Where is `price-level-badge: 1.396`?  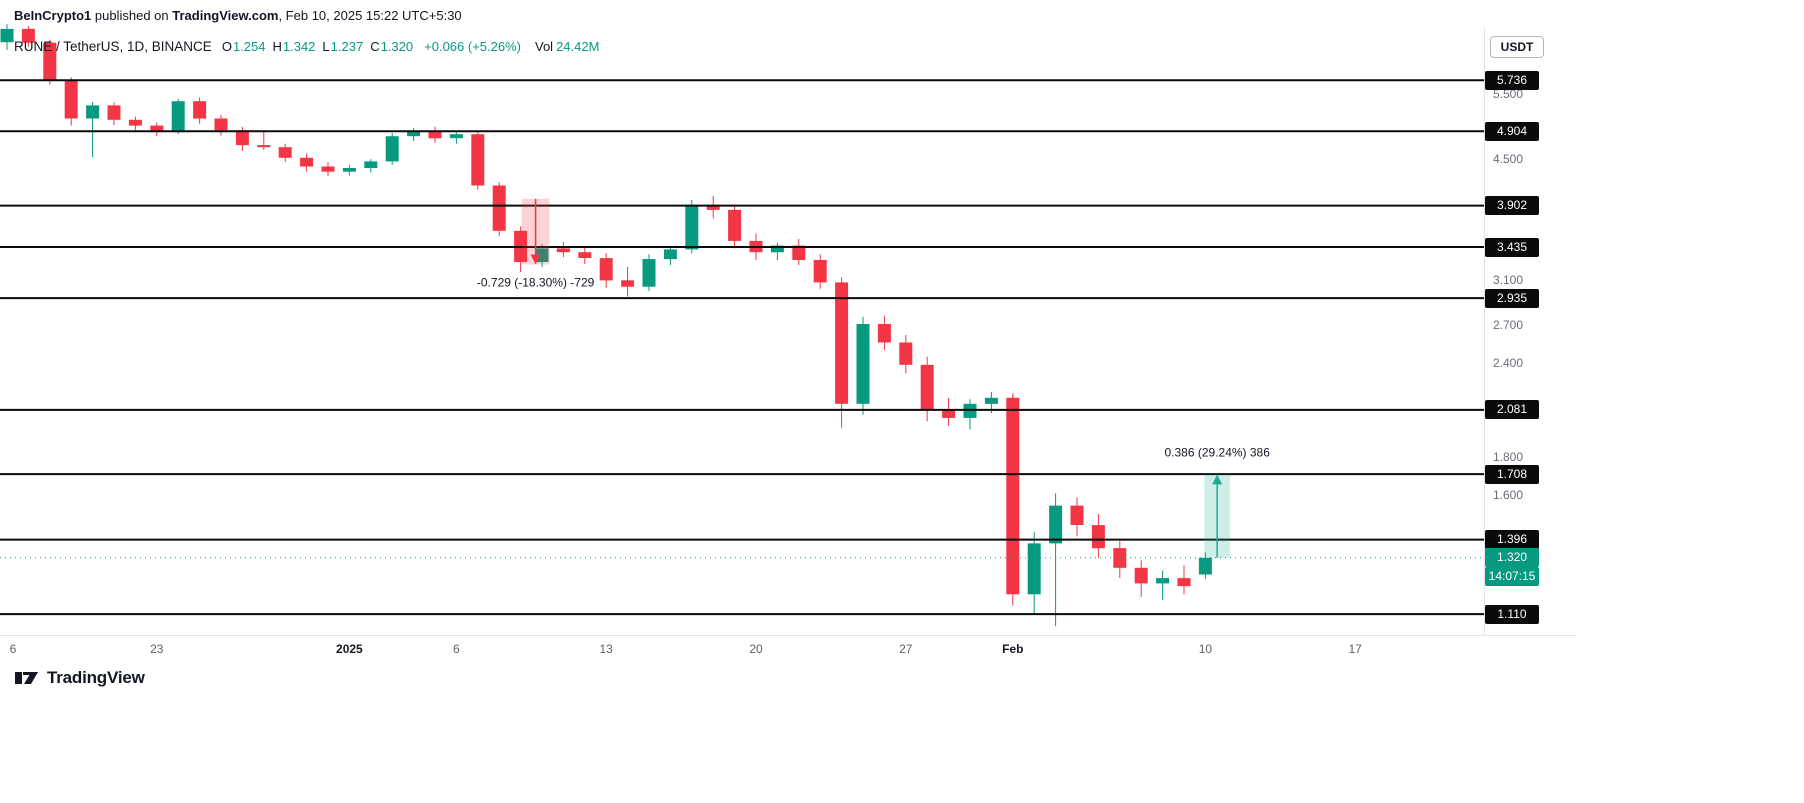 price-level-badge: 1.396 is located at coordinates (1512, 540).